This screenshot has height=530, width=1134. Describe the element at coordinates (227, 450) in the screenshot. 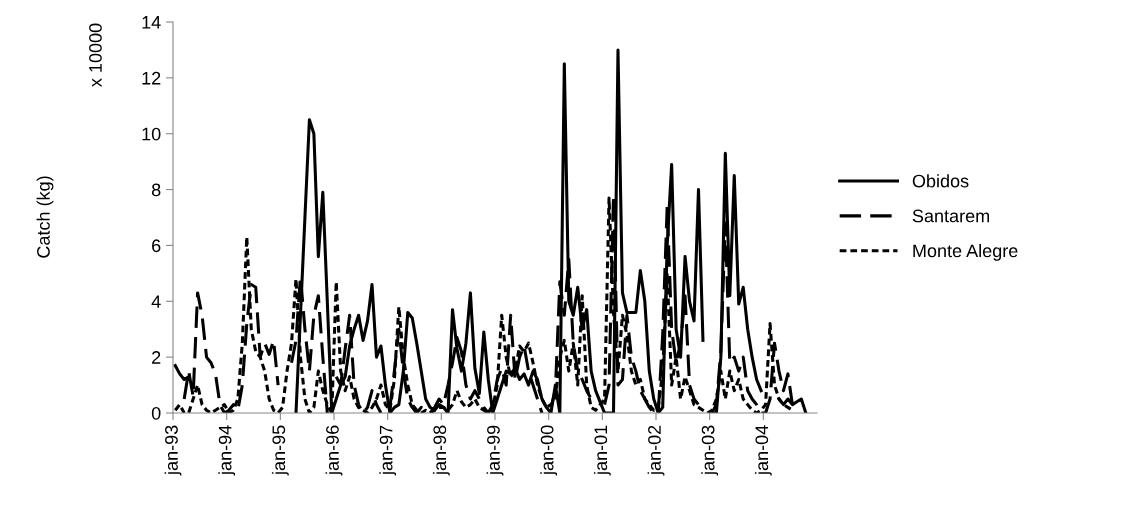

I see `x-tick-label: jan-94` at that location.